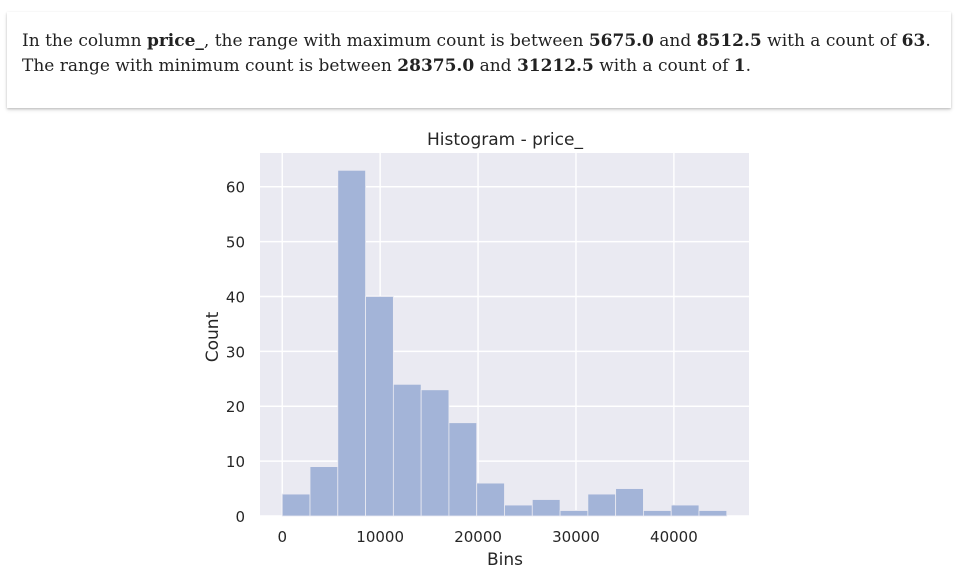  I want to click on column-name: price_, so click(175, 41).